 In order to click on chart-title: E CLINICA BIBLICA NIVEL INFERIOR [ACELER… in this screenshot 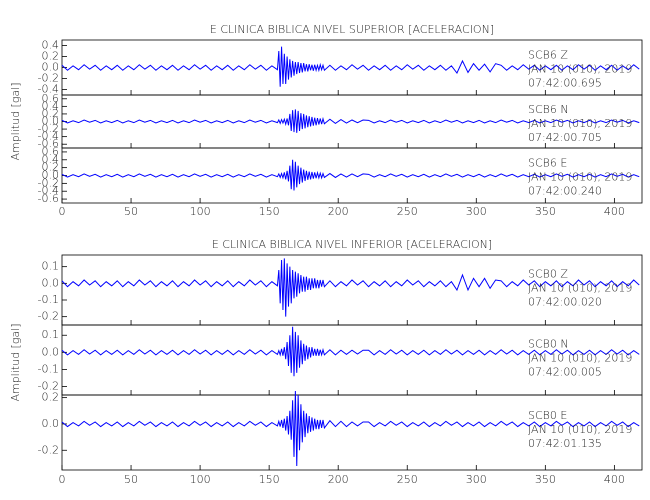, I will do `click(352, 244)`.